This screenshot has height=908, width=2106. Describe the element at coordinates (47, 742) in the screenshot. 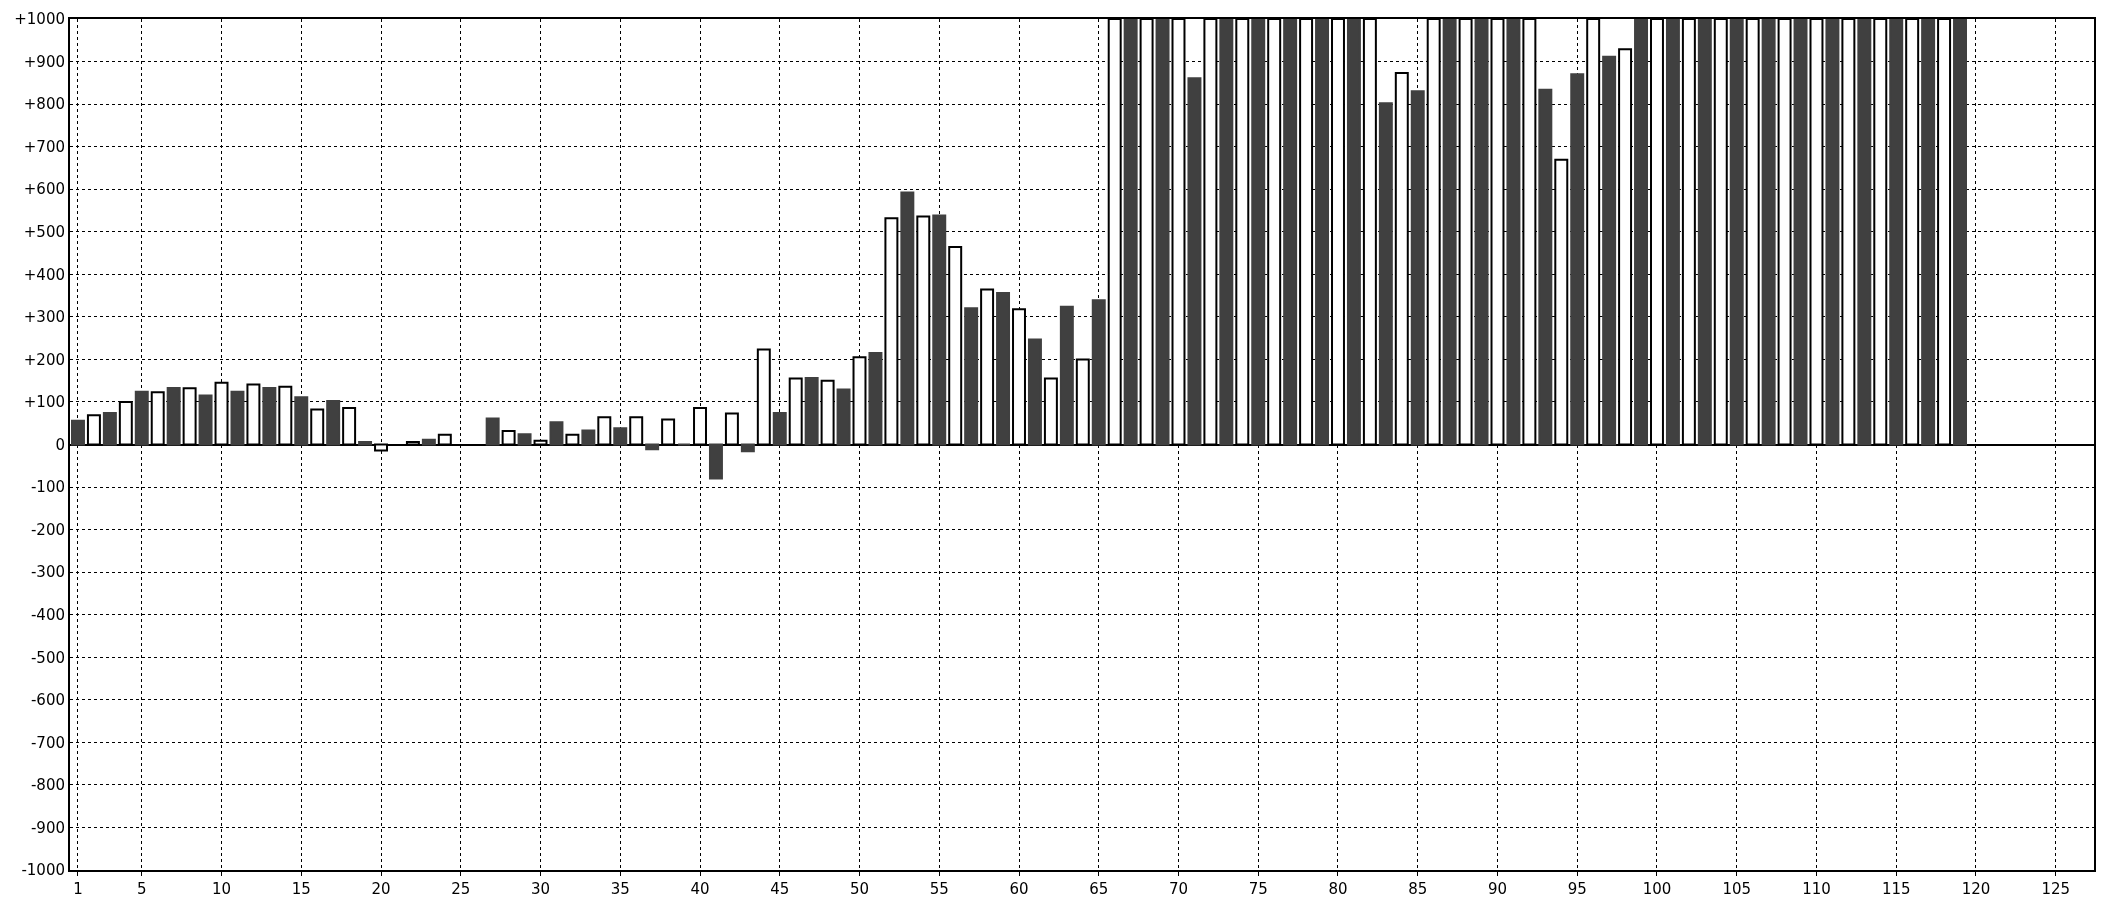

I see `y-tick-label: -700` at that location.